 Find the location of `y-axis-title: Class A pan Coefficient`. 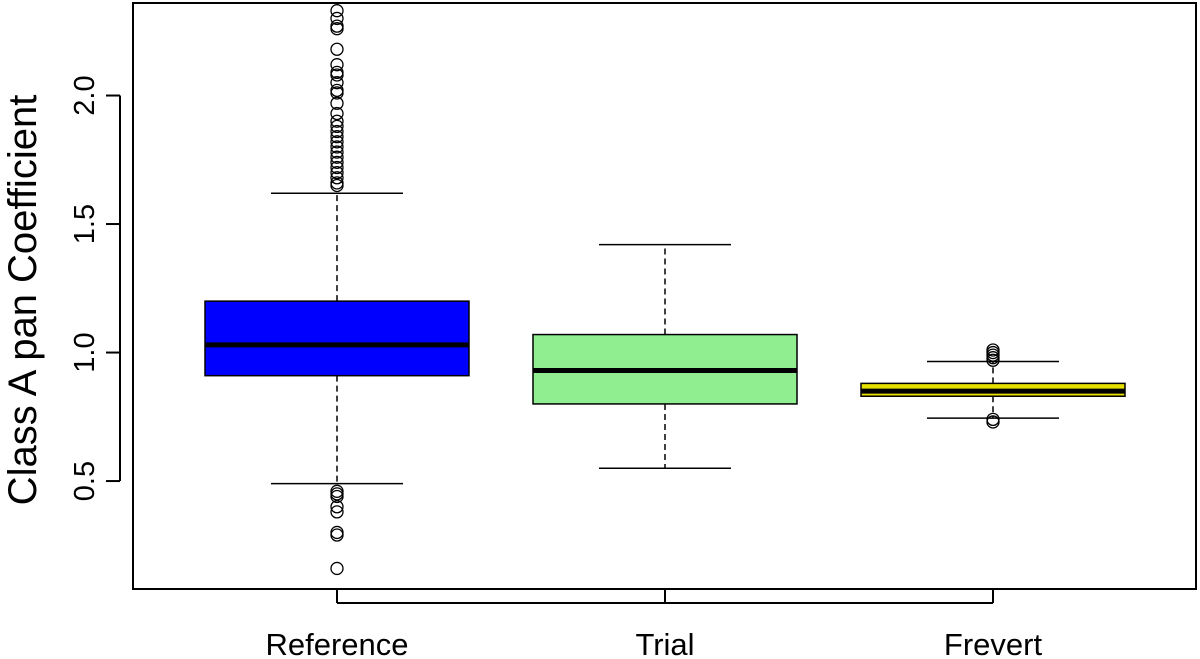

y-axis-title: Class A pan Coefficient is located at coordinates (23, 300).